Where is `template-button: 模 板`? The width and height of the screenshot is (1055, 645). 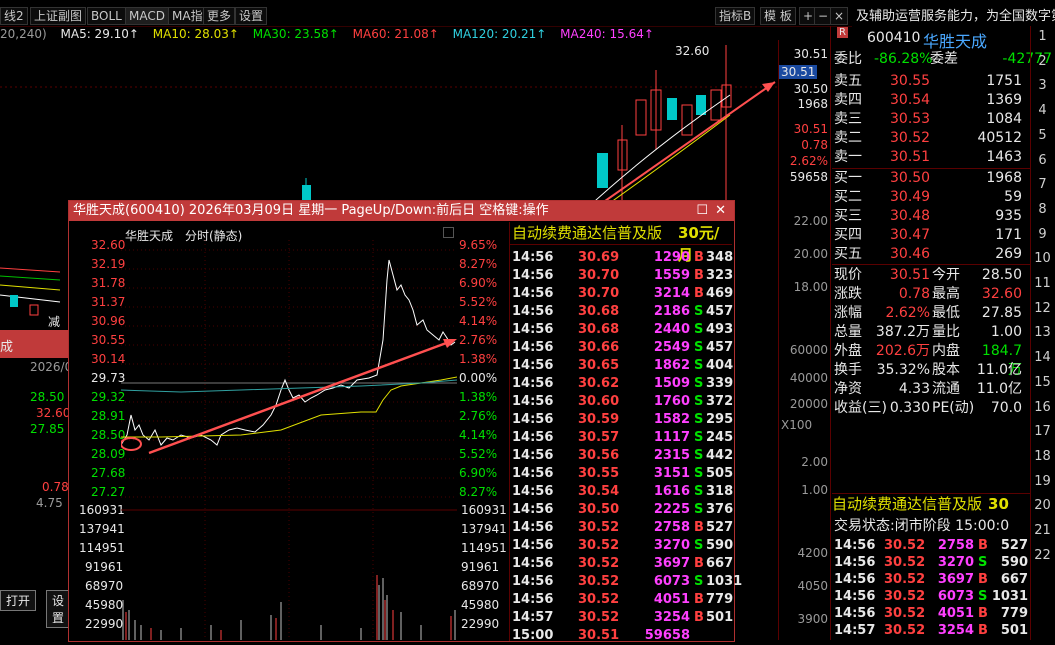
template-button: 模 板 is located at coordinates (778, 16).